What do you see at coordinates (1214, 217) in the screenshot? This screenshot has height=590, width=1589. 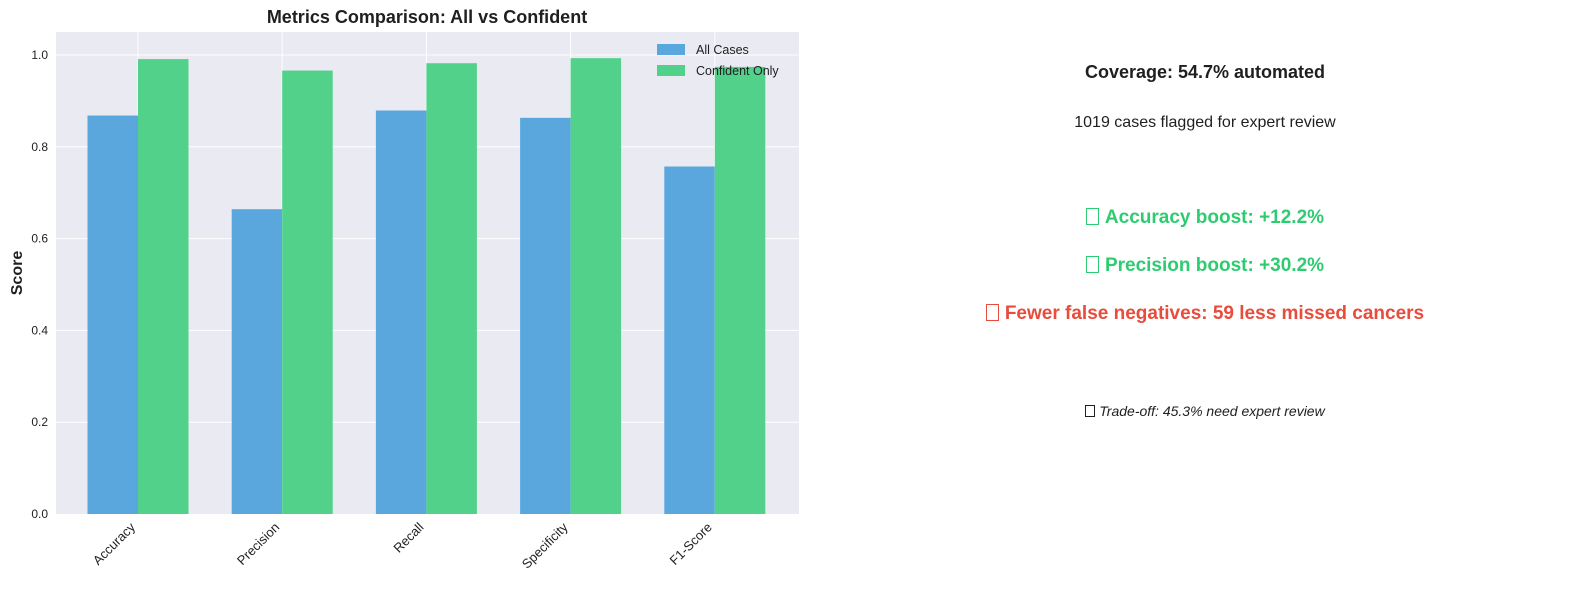 I see `accuracy-boost-text: Accuracy boost: +12.2%` at bounding box center [1214, 217].